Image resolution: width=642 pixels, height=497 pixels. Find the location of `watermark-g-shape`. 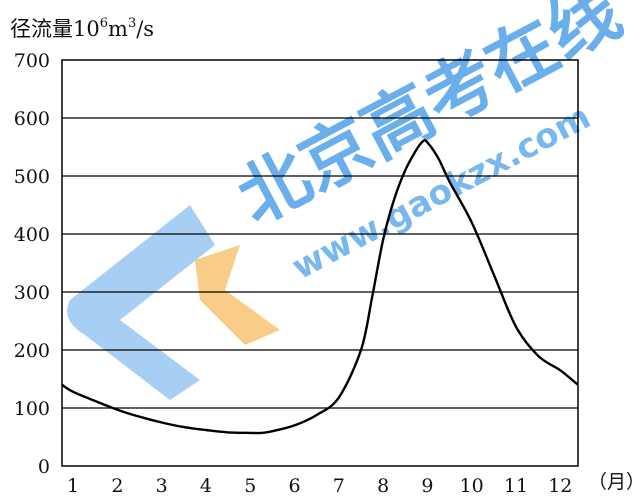

watermark-g-shape is located at coordinates (141, 302).